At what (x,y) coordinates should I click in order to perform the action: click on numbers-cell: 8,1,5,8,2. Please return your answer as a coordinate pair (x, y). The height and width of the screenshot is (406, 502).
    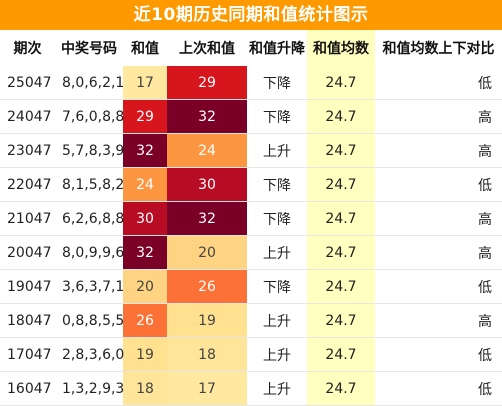
    Looking at the image, I should click on (89, 184).